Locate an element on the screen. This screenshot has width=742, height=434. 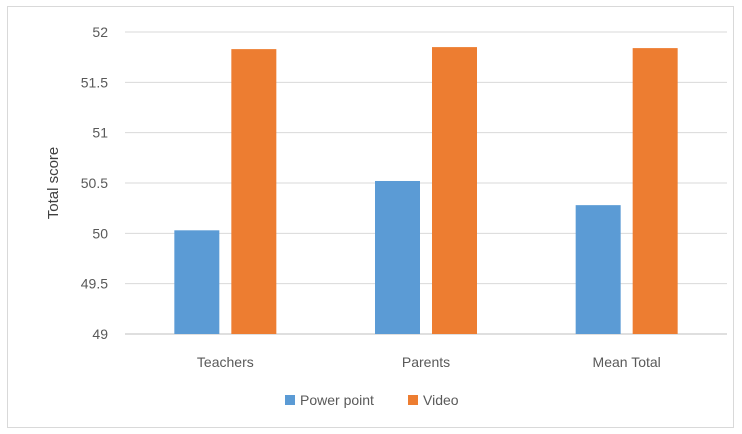
legend-label: Power point is located at coordinates (337, 400).